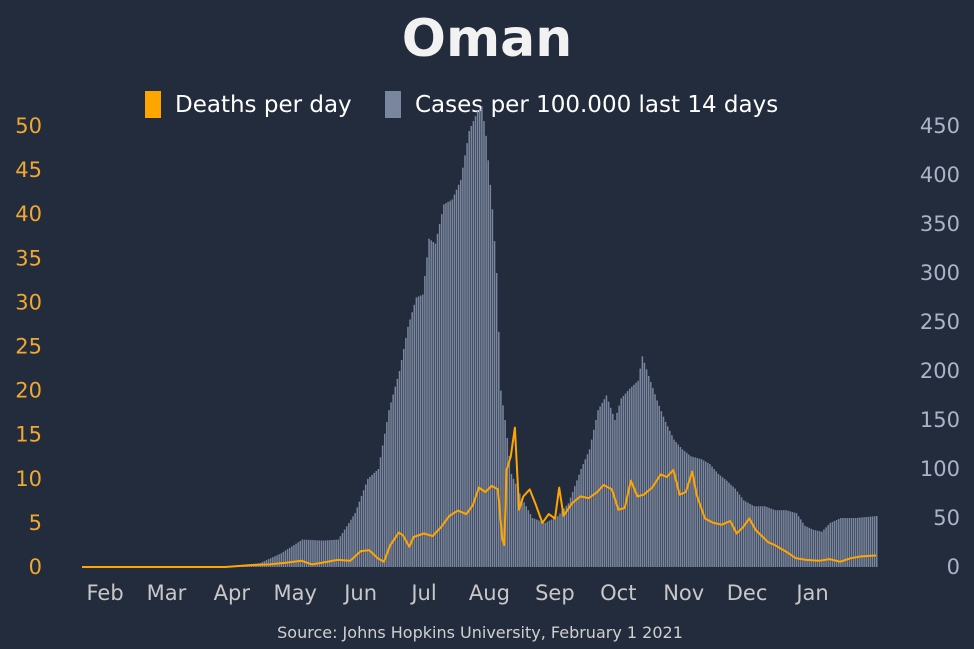 The width and height of the screenshot is (974, 649). What do you see at coordinates (555, 593) in the screenshot?
I see `x-tick-label: Sep` at bounding box center [555, 593].